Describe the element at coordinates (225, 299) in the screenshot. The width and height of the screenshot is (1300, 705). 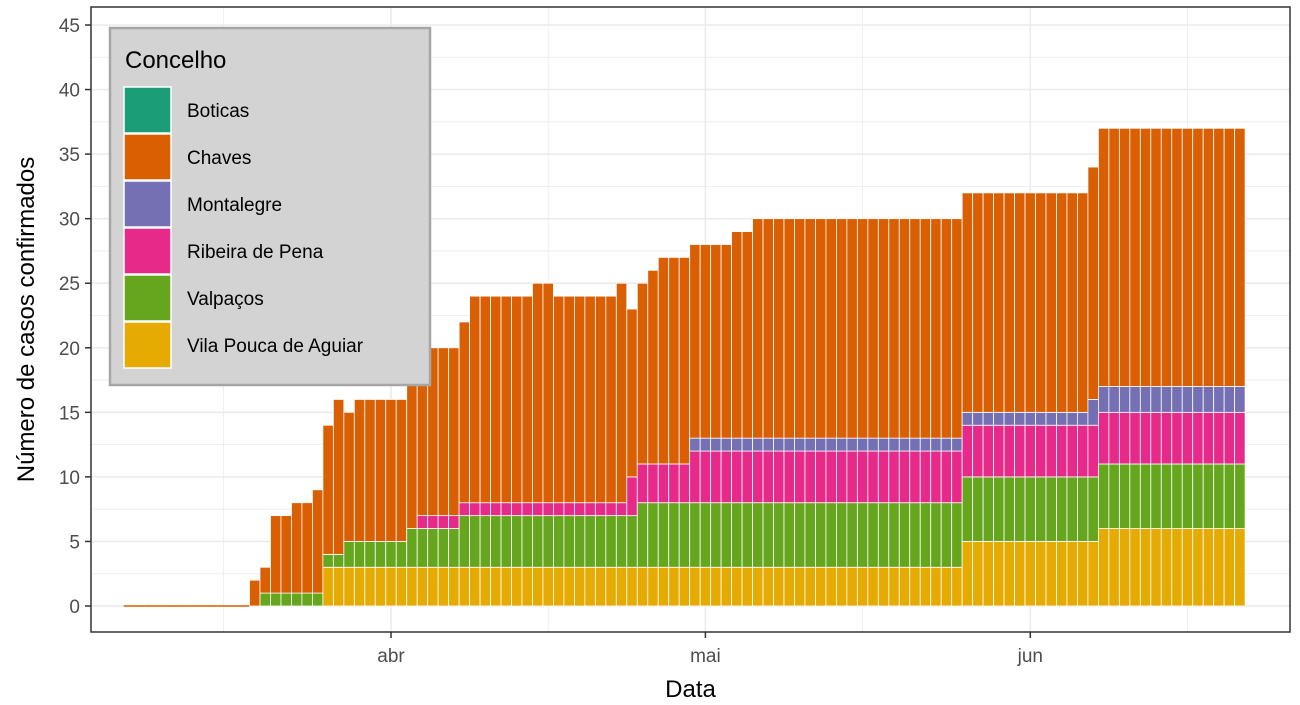
I see `legend-label: Valpaços` at that location.